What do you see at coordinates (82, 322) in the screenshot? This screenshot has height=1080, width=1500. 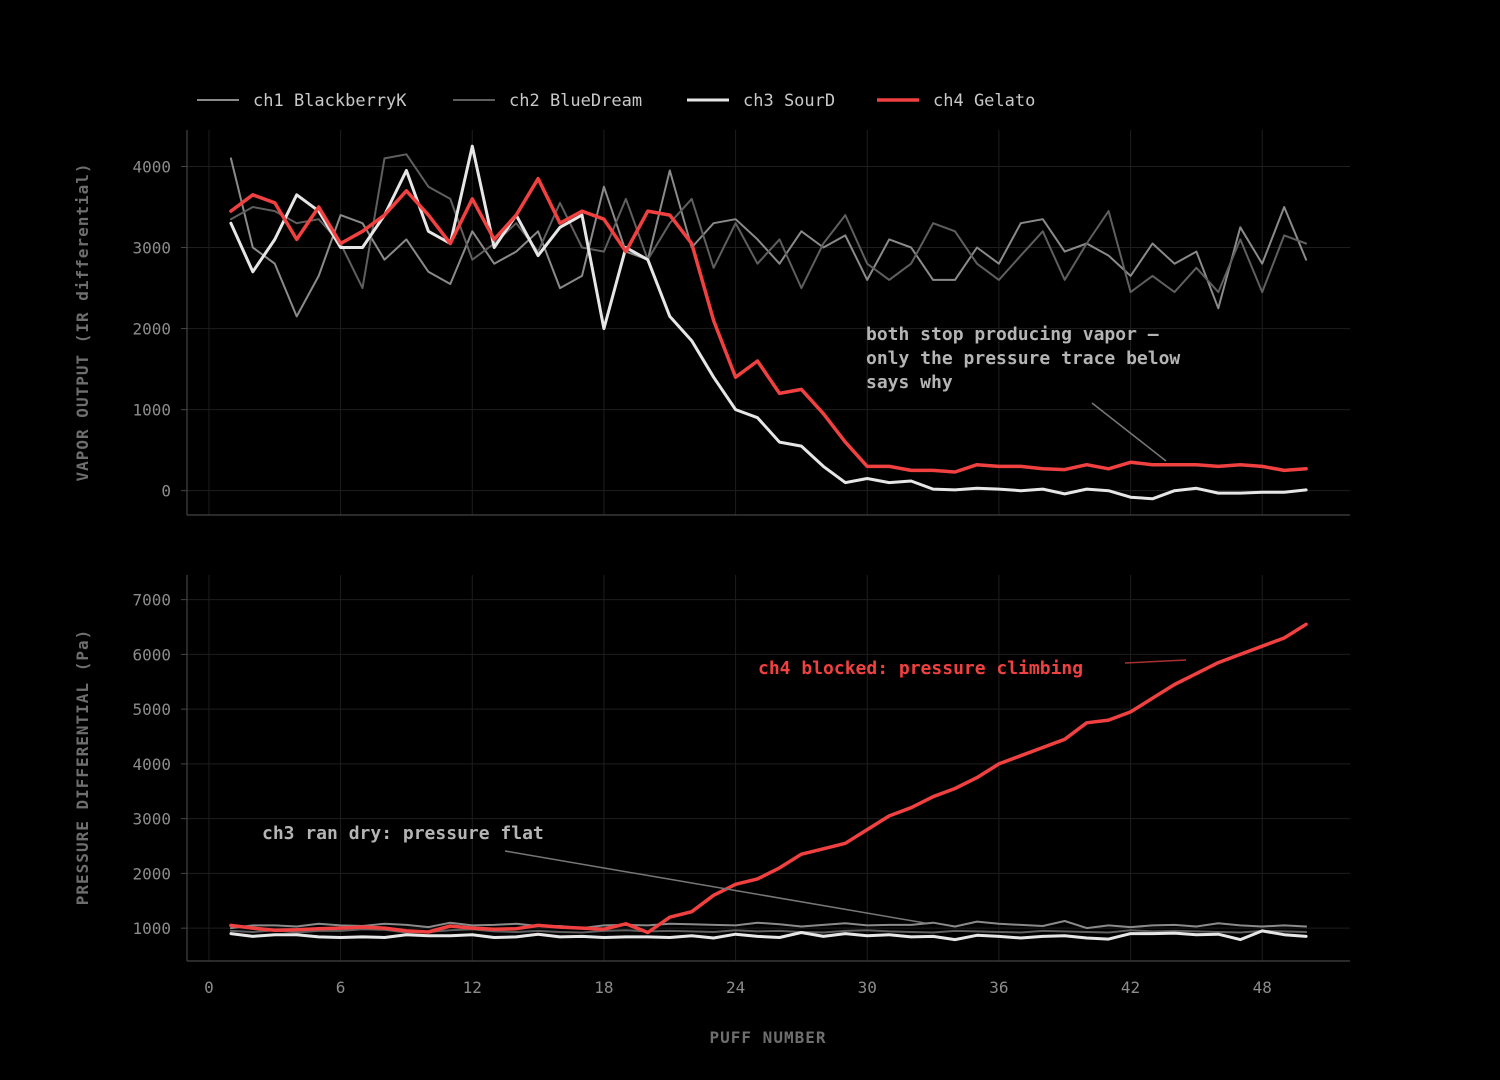 I see `vapor-y-axis-label: VAPOR OUTPUT (IR differential)` at bounding box center [82, 322].